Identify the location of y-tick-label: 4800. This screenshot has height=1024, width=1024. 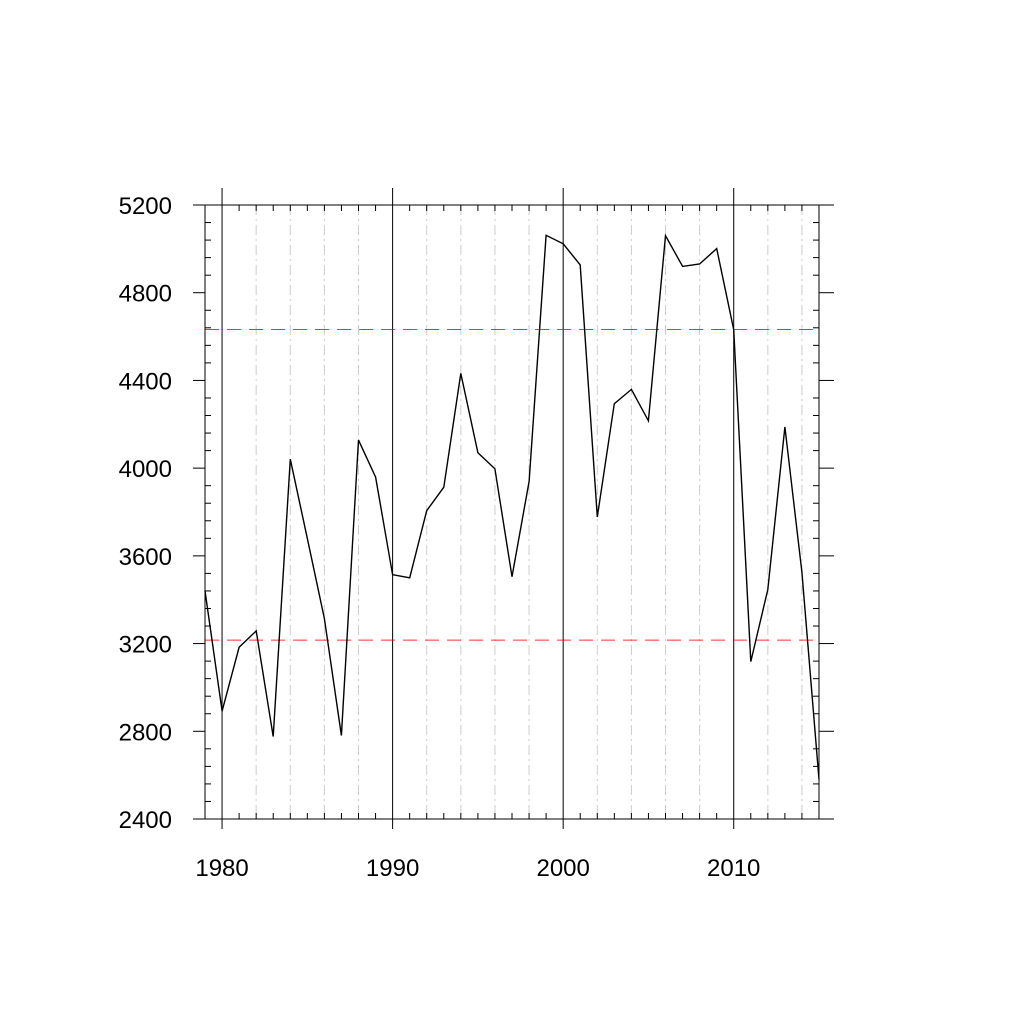
(145, 294).